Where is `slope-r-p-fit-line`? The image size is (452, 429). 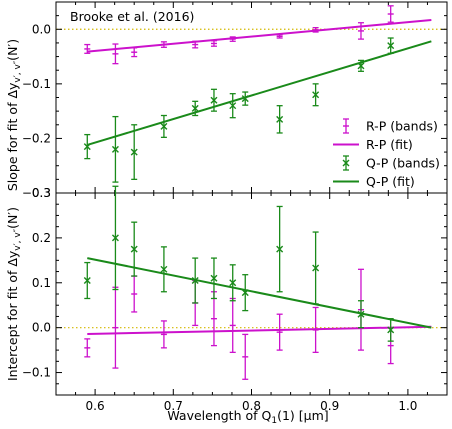
slope-r-p-fit-line is located at coordinates (259, 36).